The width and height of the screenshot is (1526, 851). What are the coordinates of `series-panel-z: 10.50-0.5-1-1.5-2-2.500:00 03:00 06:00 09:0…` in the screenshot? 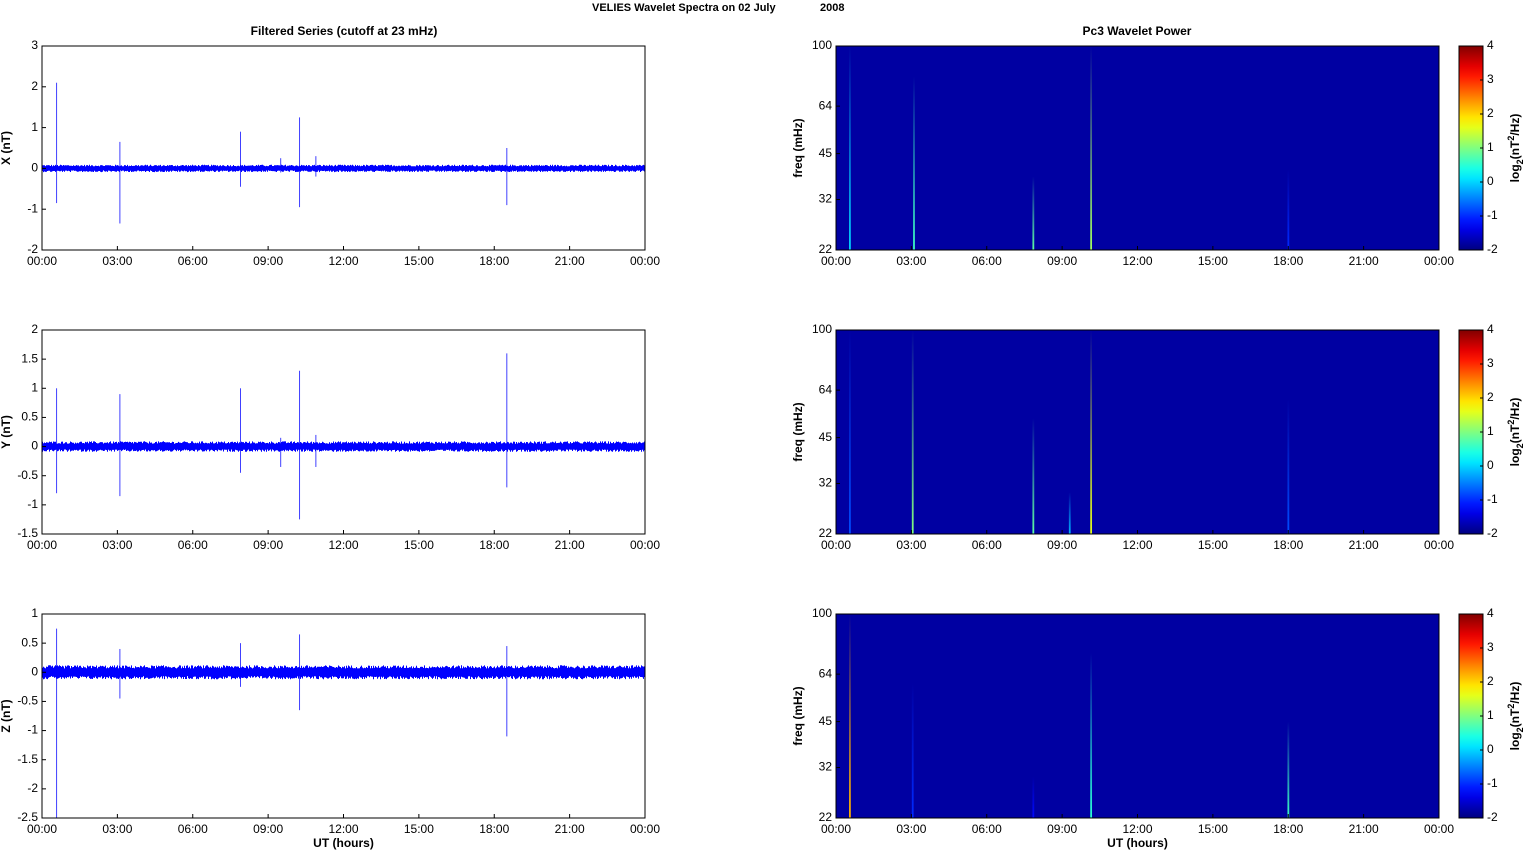 It's located at (330, 728).